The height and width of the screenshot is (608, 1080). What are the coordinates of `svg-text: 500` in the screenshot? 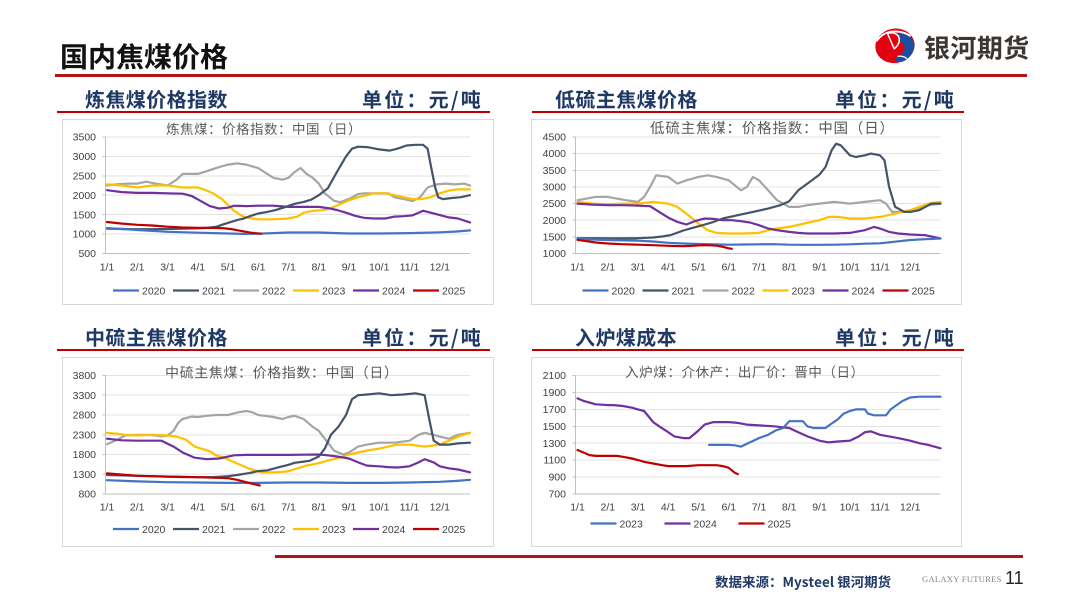 It's located at (87, 254).